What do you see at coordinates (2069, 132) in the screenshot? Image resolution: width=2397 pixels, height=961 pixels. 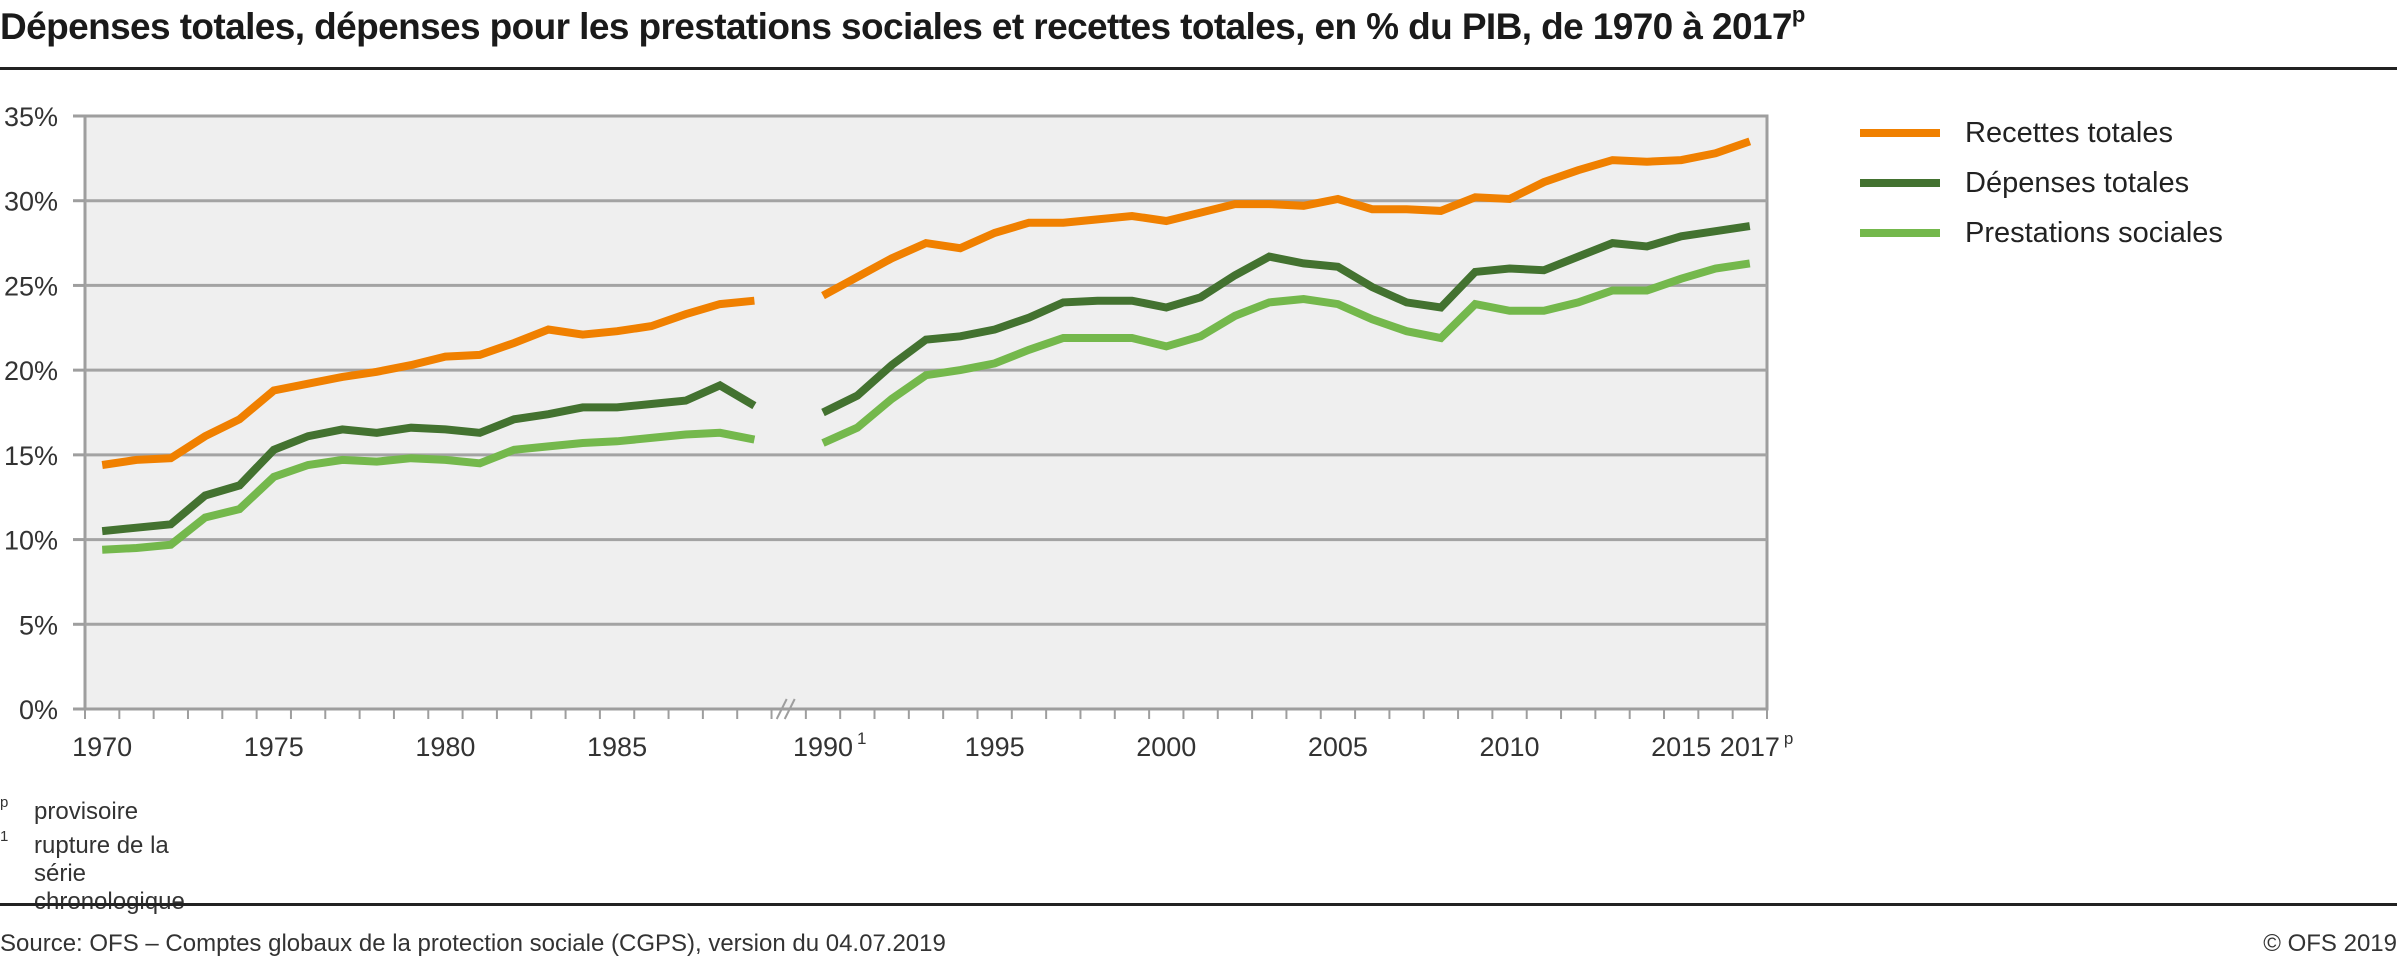 I see `legend-label: Recettes totales` at bounding box center [2069, 132].